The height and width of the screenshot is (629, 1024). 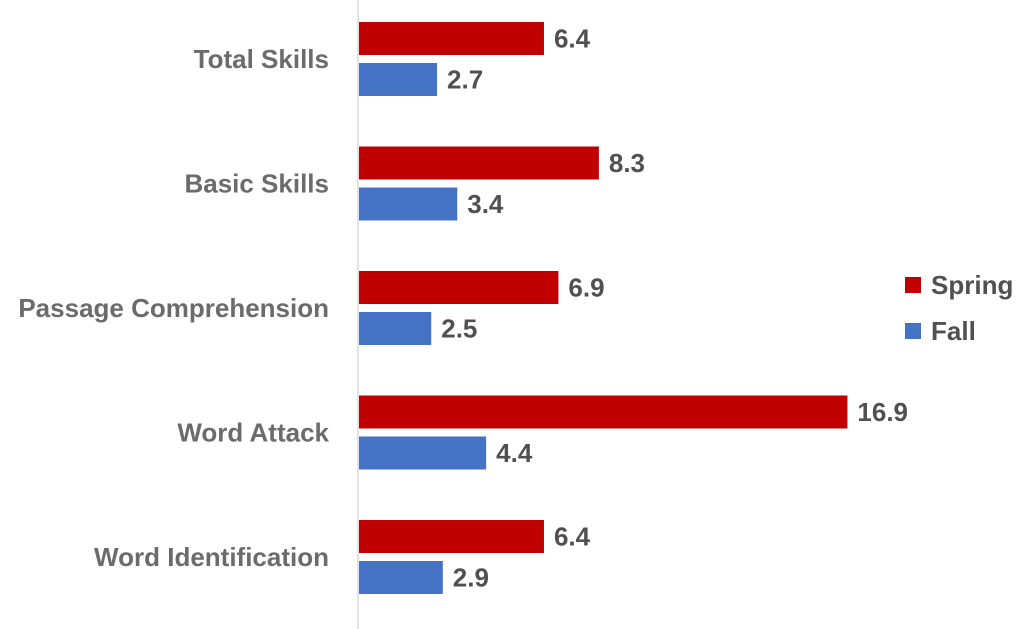 What do you see at coordinates (173, 308) in the screenshot?
I see `category-label-passage-comprehension: Passage Comprehension` at bounding box center [173, 308].